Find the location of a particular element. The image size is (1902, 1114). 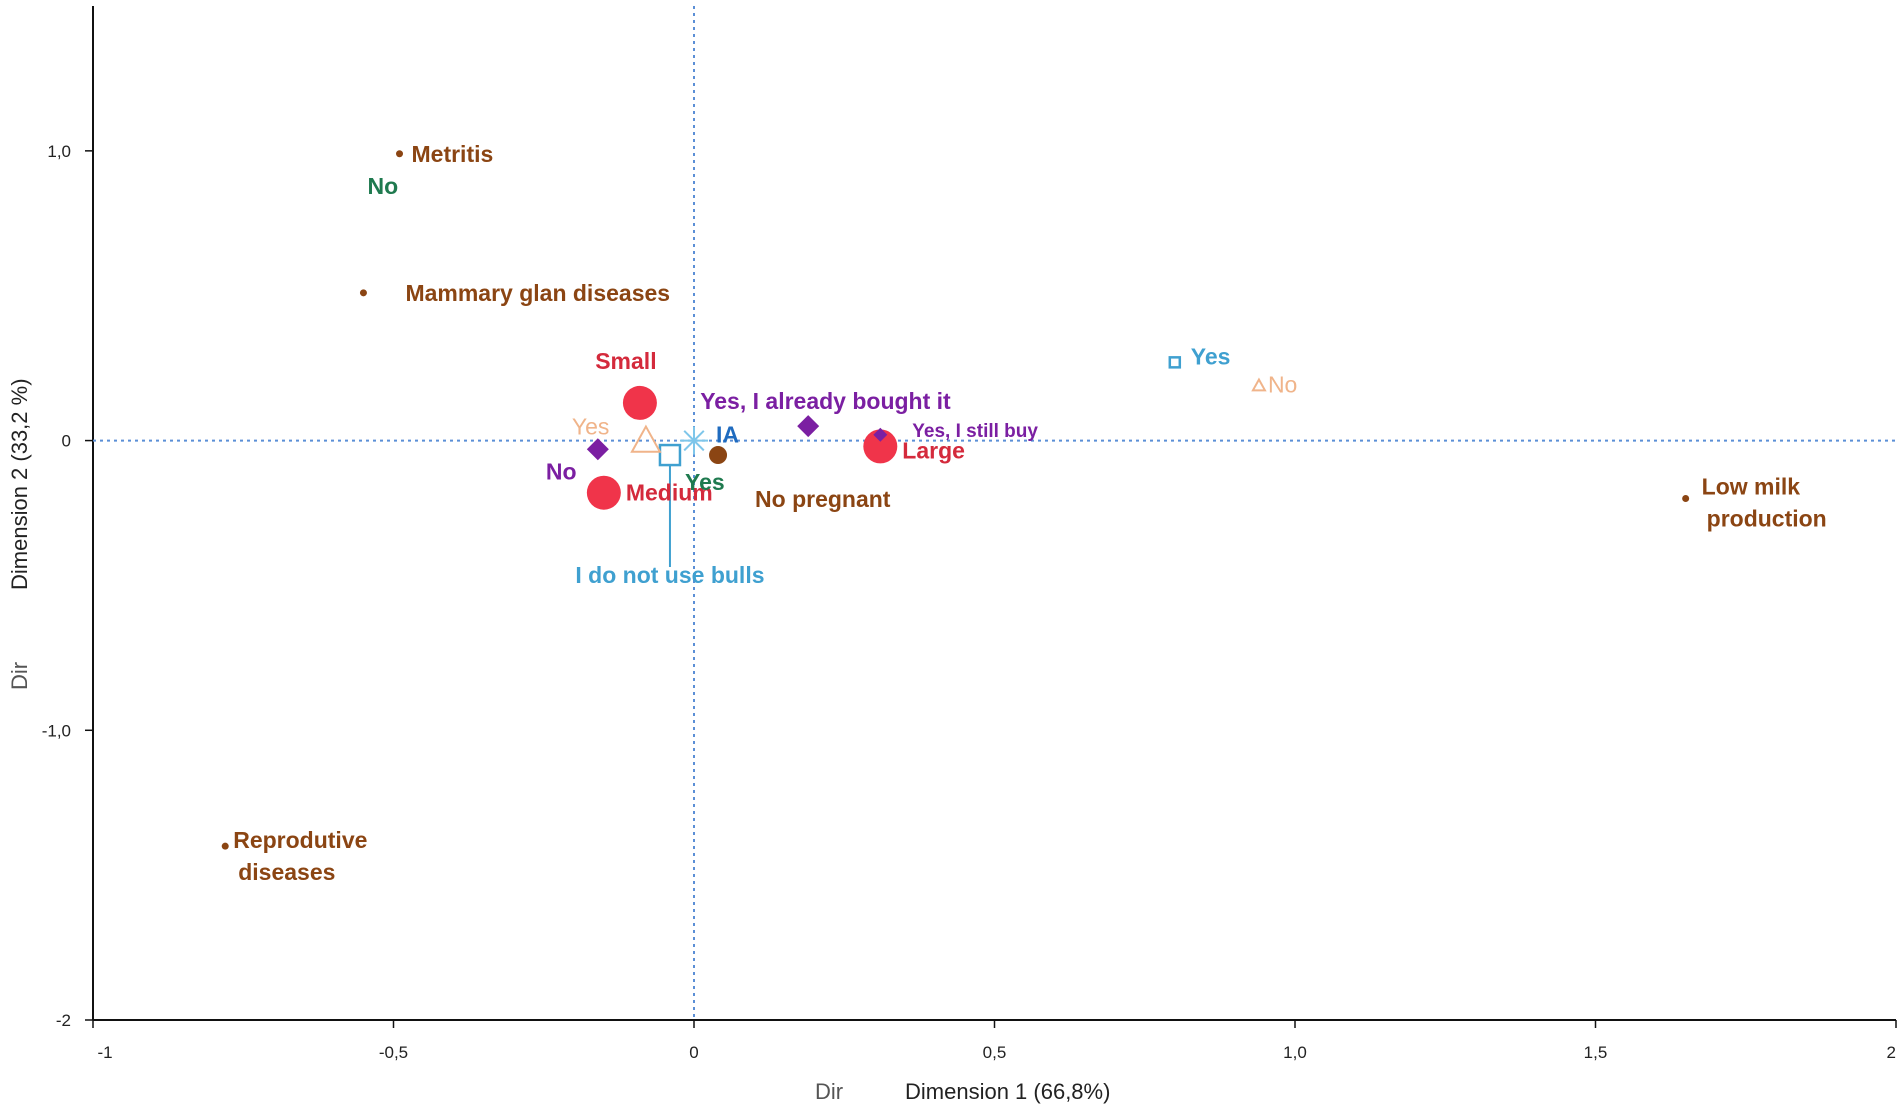

x-tick-label: -1 is located at coordinates (104, 1052).